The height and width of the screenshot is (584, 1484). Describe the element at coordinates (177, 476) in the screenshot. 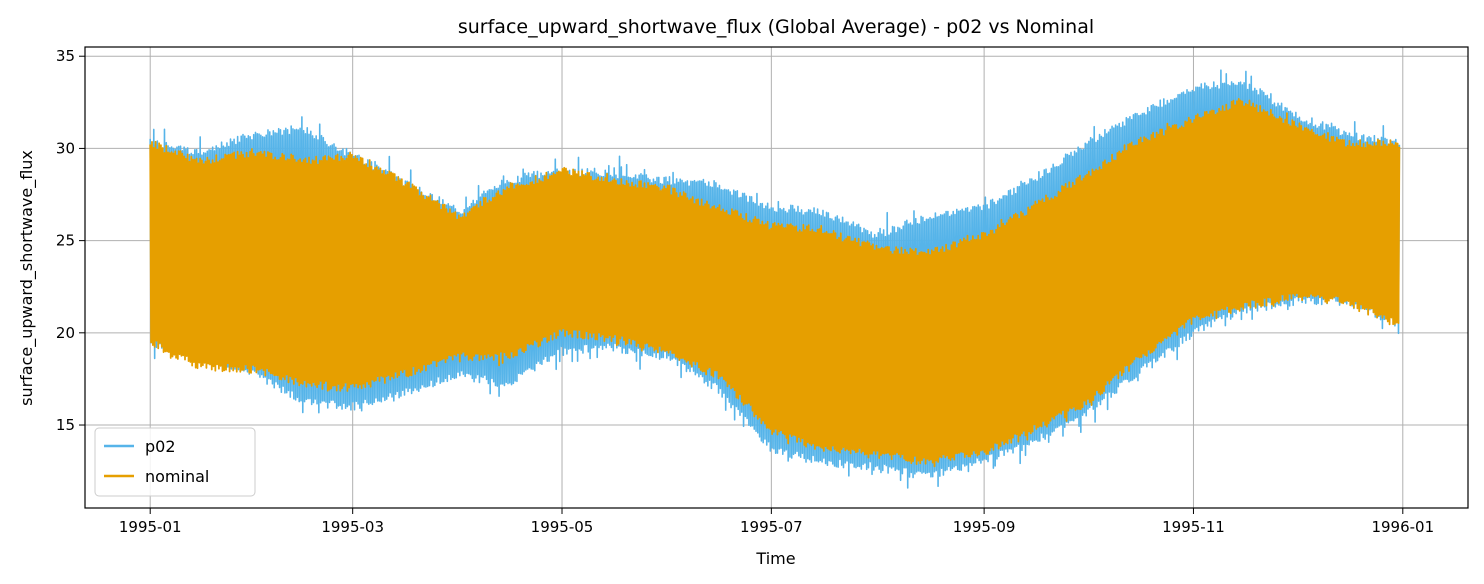

I see `legend-label-nominal: nominal` at that location.